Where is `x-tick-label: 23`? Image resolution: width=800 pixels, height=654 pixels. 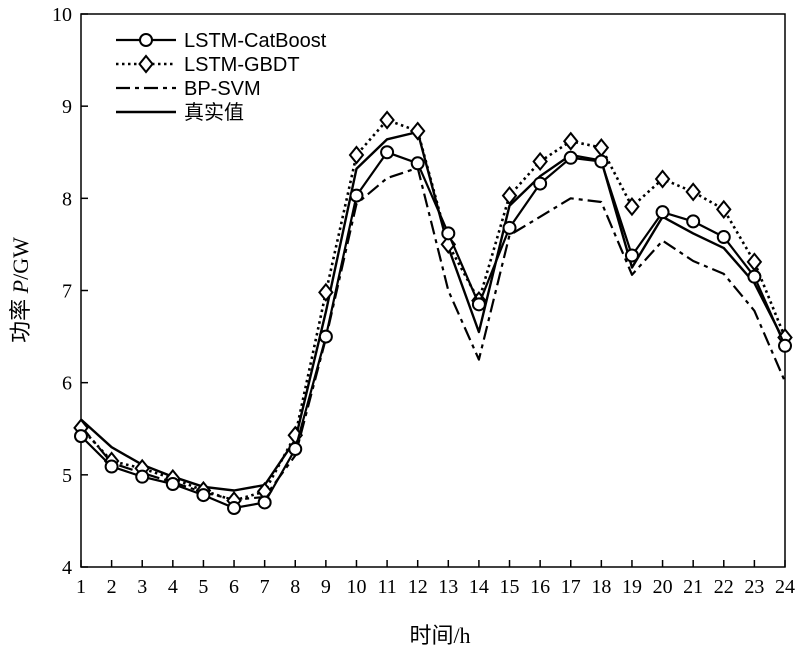 x-tick-label: 23 is located at coordinates (754, 587).